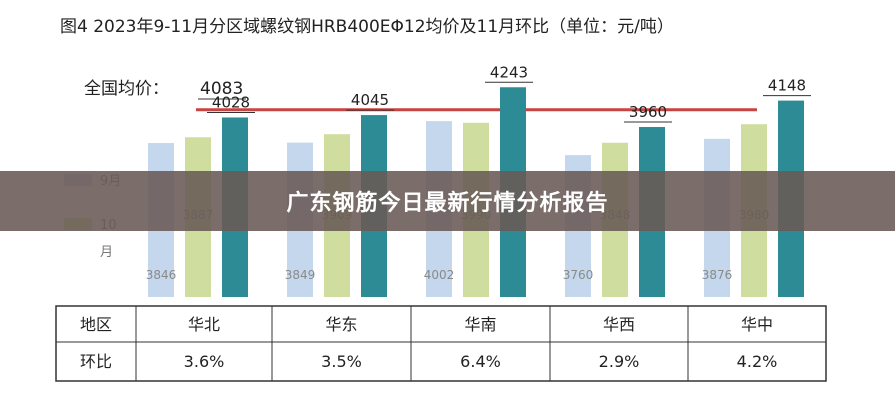 This screenshot has width=895, height=400. What do you see at coordinates (204, 324) in the screenshot?
I see `table-region-1: 华北` at bounding box center [204, 324].